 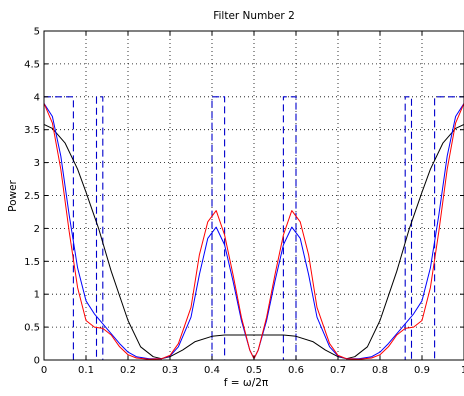 I want to click on chart-title: Filter Number 2, so click(x=254, y=16).